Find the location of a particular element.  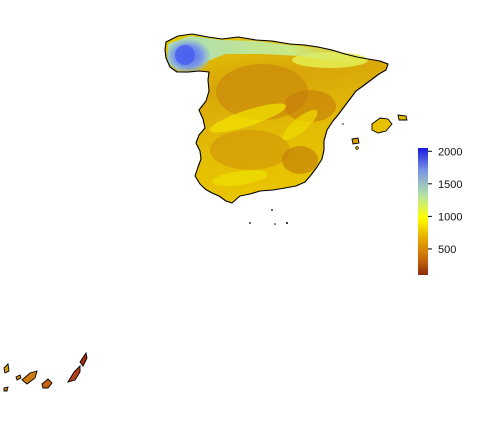

dry-interior-south is located at coordinates (250, 150).